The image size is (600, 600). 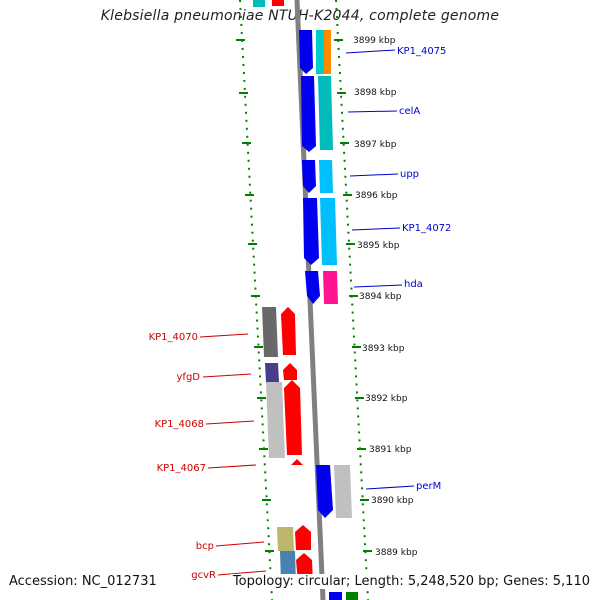 I want to click on gene-perm-arrow, so click(x=324, y=491).